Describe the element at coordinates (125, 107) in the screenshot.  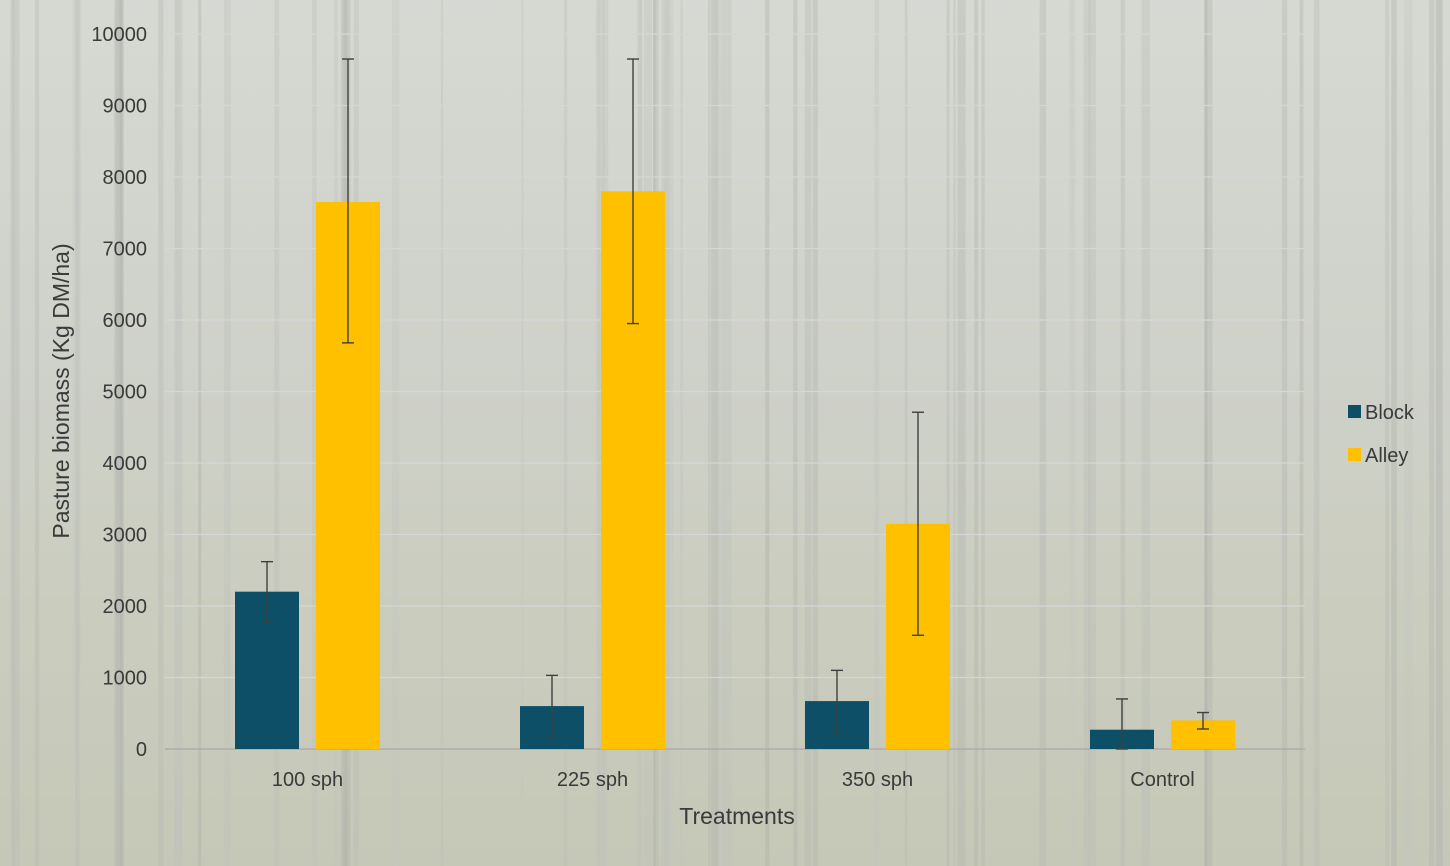
I see `y-tick-label: 9000` at that location.